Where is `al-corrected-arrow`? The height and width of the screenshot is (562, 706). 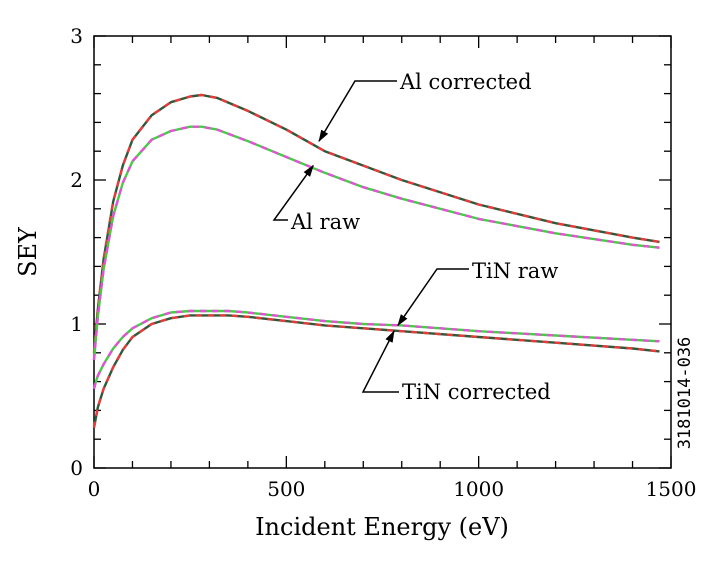
al-corrected-arrow is located at coordinates (357, 111).